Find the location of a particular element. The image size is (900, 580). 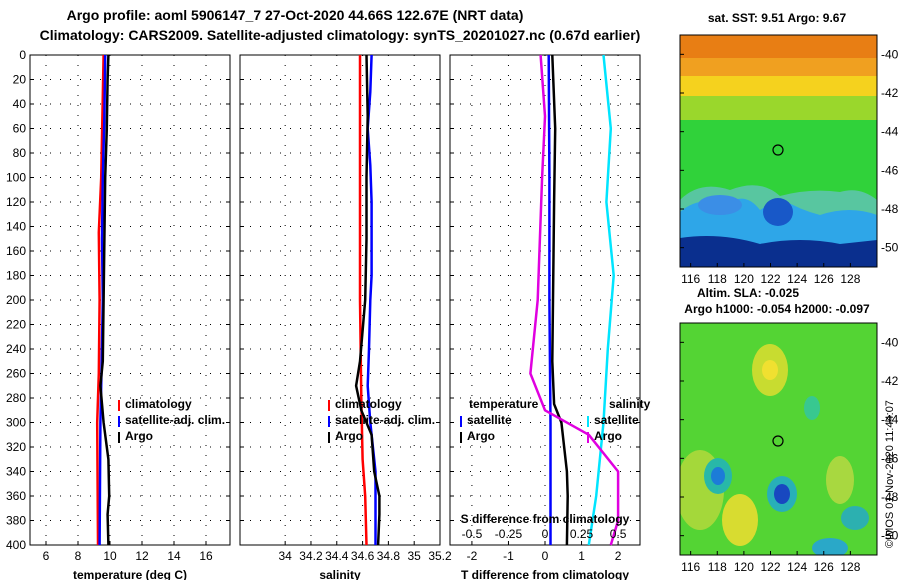

x-tick-label: 34 is located at coordinates (285, 556).